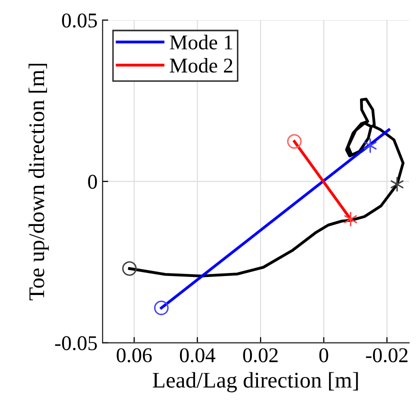 The width and height of the screenshot is (417, 410). I want to click on y-tick-label: 0.05, so click(79, 20).